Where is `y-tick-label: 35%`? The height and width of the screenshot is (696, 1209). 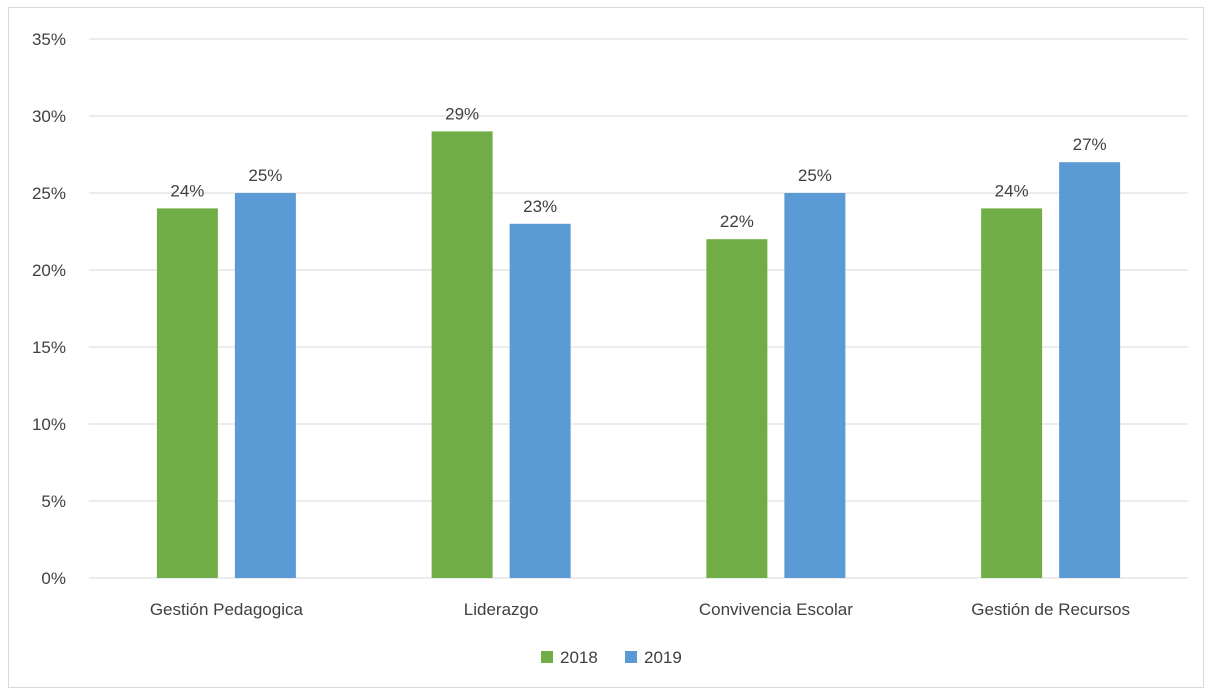
y-tick-label: 35% is located at coordinates (49, 39).